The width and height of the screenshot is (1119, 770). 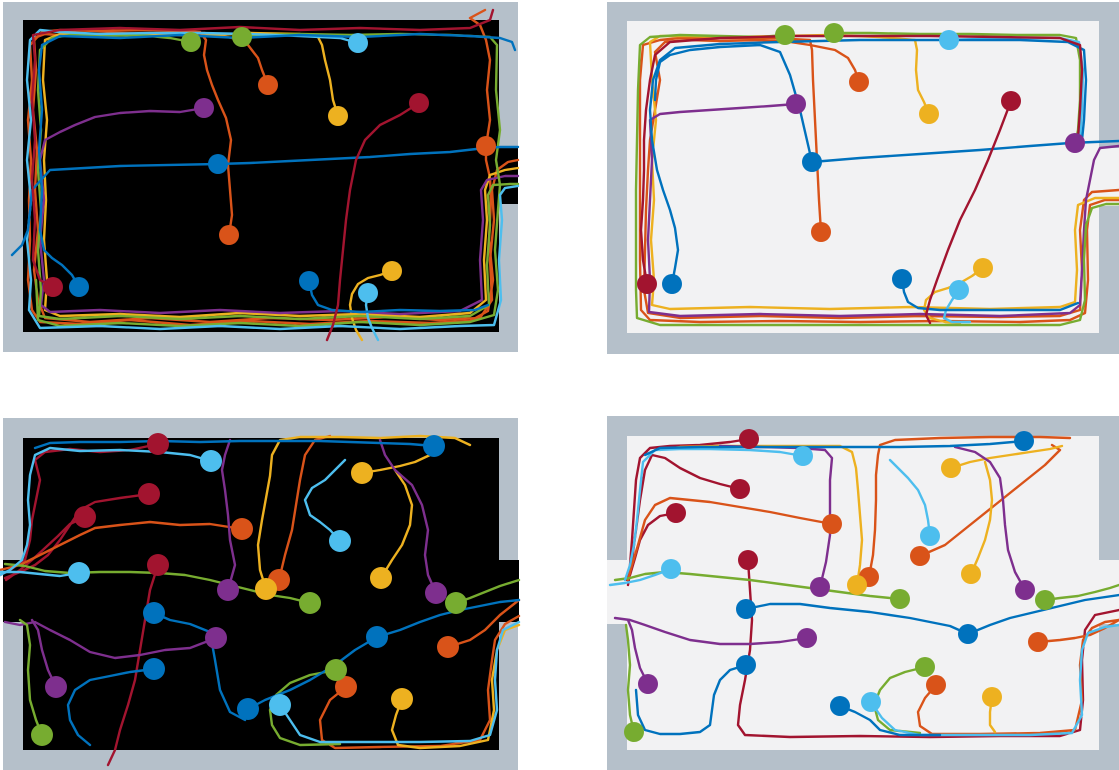 I want to click on doorway-right, so click(x=507, y=591).